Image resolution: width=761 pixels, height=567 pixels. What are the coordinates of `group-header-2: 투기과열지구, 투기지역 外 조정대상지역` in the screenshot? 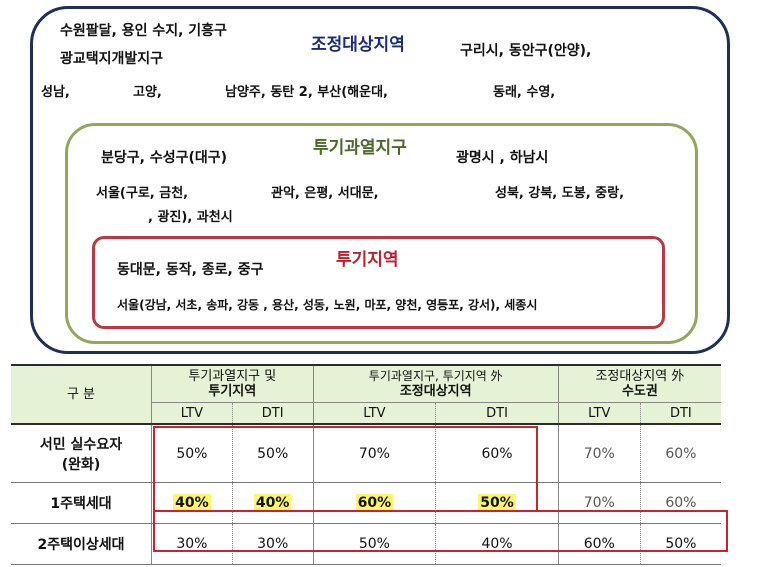 It's located at (435, 383).